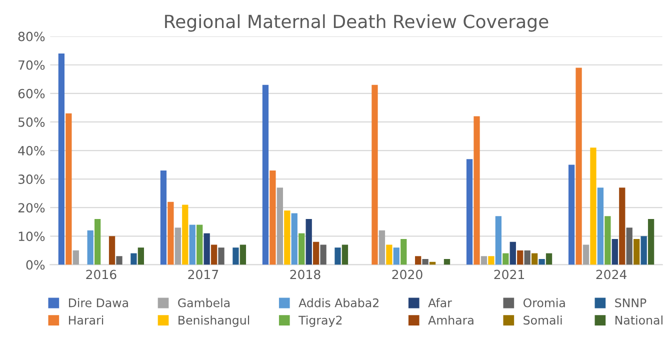 This screenshot has width=669, height=346. Describe the element at coordinates (101, 275) in the screenshot. I see `x-tick-label: 2016` at that location.